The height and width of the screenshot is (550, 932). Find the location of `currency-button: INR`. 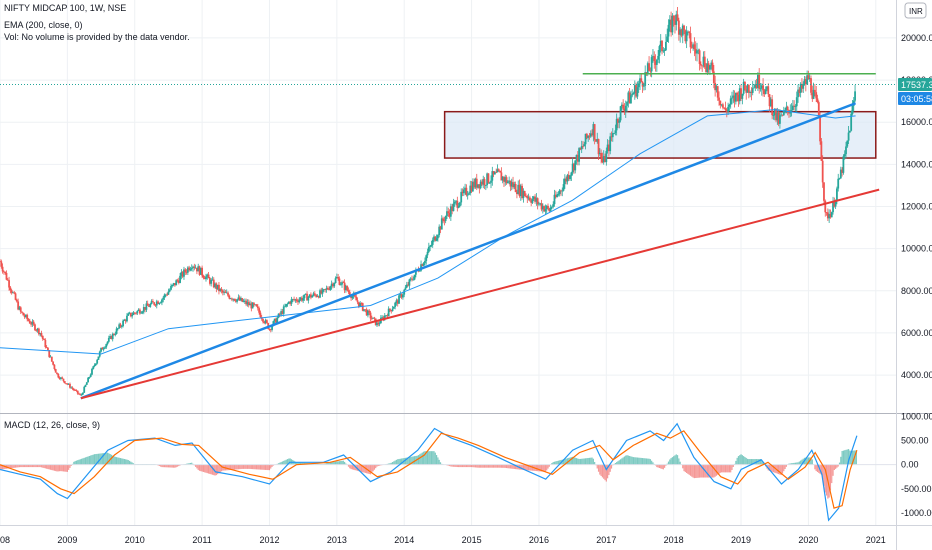

currency-button: INR is located at coordinates (915, 10).